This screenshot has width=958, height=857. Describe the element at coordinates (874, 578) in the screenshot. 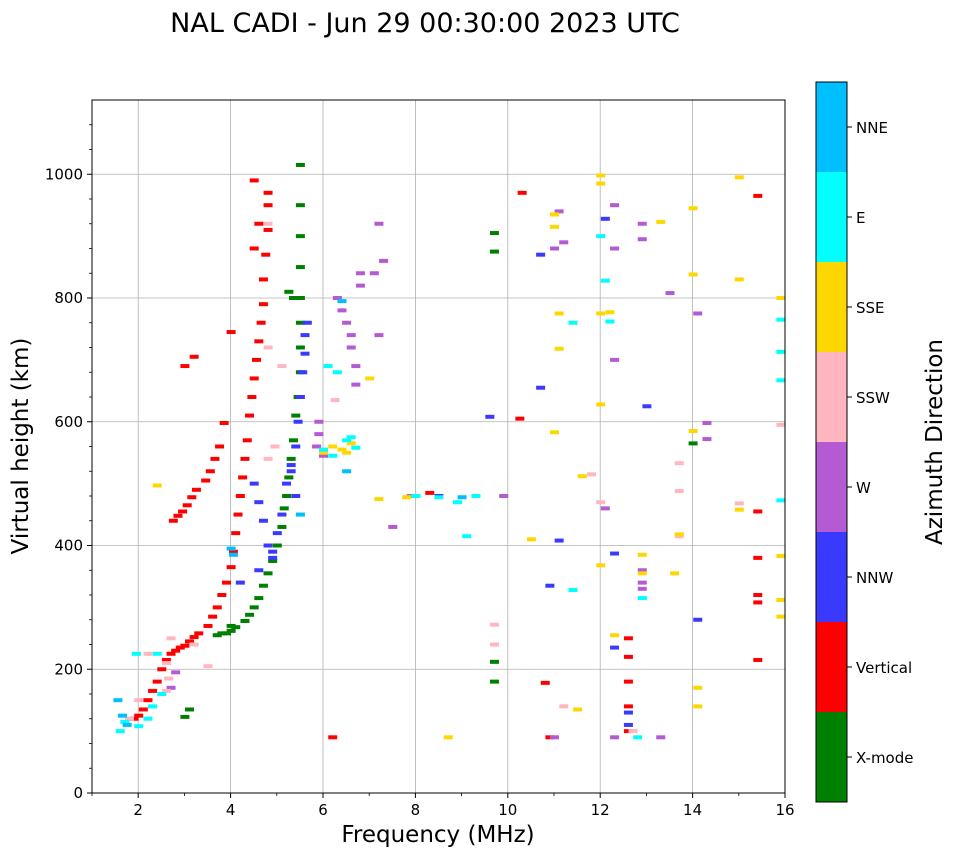

I see `colorbar-label-nnw: NNW` at that location.